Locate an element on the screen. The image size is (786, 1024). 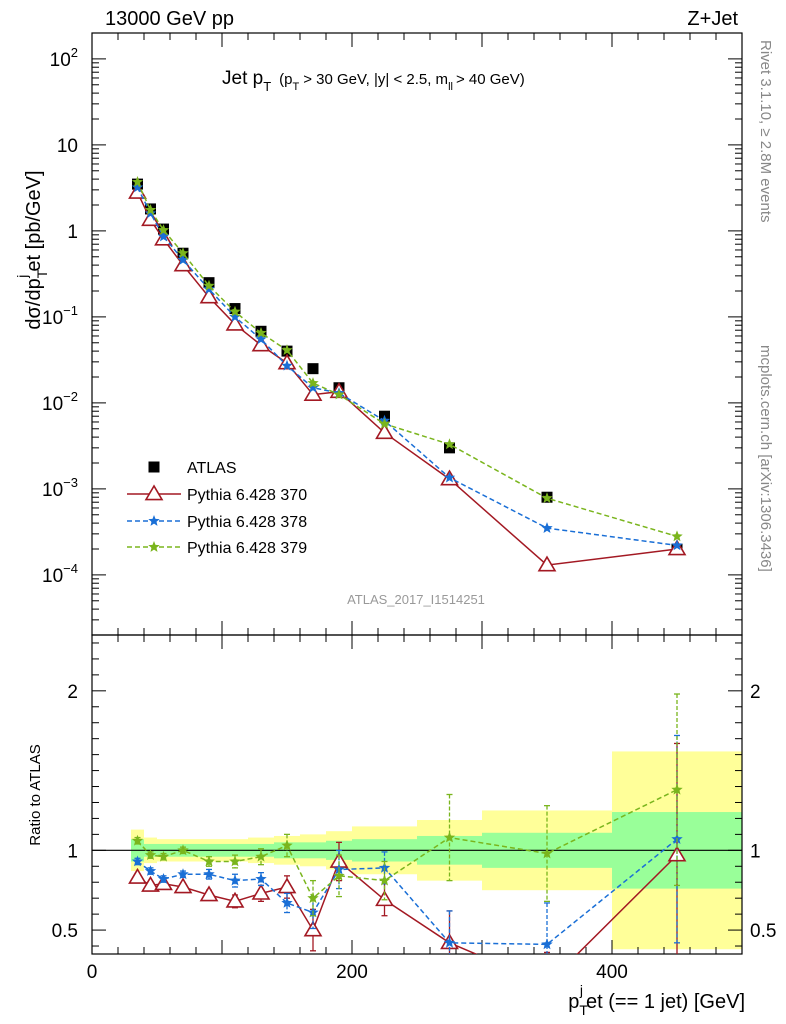
y-tick-mantissa: 1 is located at coordinates (72, 232).